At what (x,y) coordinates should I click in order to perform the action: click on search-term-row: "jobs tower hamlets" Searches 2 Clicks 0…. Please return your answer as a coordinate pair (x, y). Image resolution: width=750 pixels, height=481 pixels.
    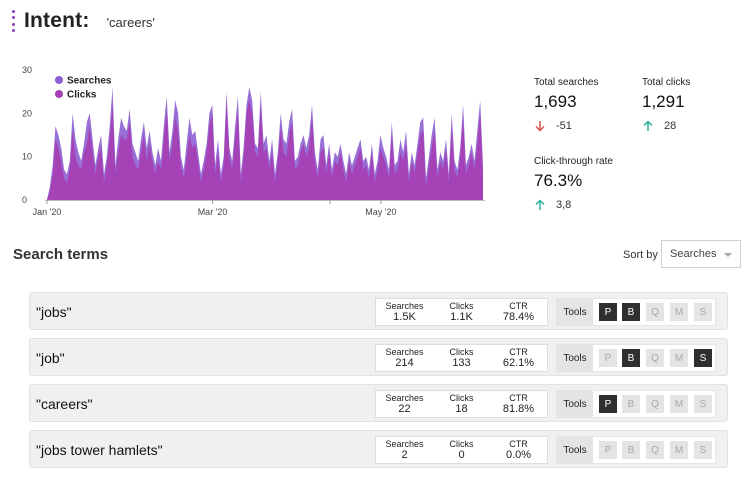
    Looking at the image, I should click on (378, 449).